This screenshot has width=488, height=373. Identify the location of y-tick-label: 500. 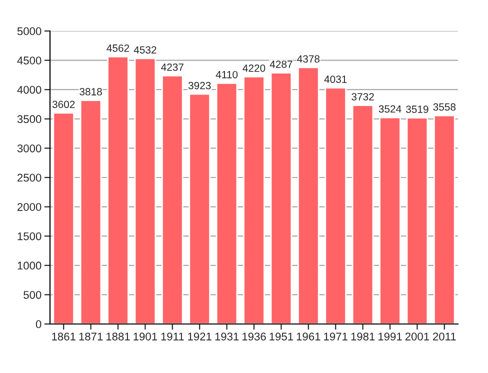
(33, 294).